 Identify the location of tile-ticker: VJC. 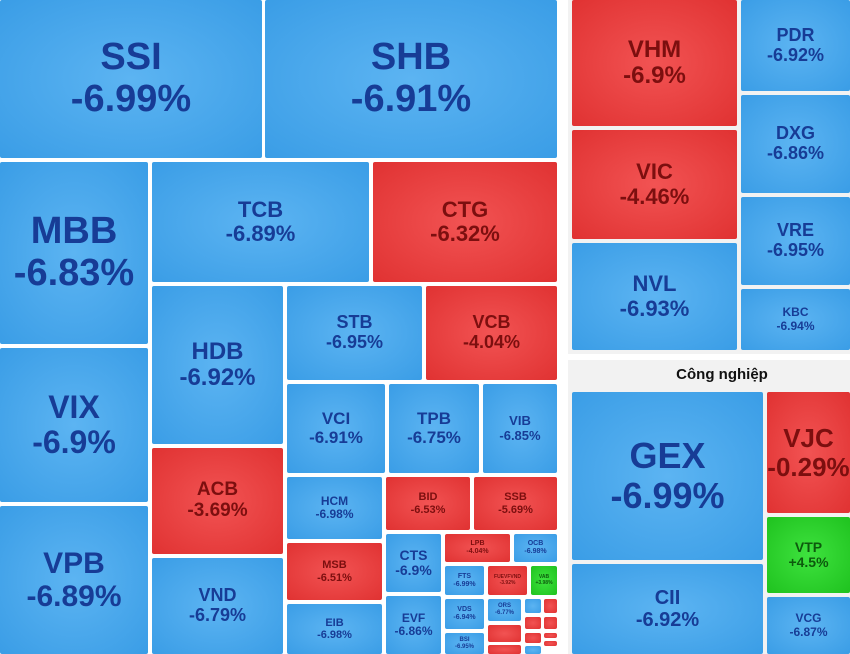
(808, 437).